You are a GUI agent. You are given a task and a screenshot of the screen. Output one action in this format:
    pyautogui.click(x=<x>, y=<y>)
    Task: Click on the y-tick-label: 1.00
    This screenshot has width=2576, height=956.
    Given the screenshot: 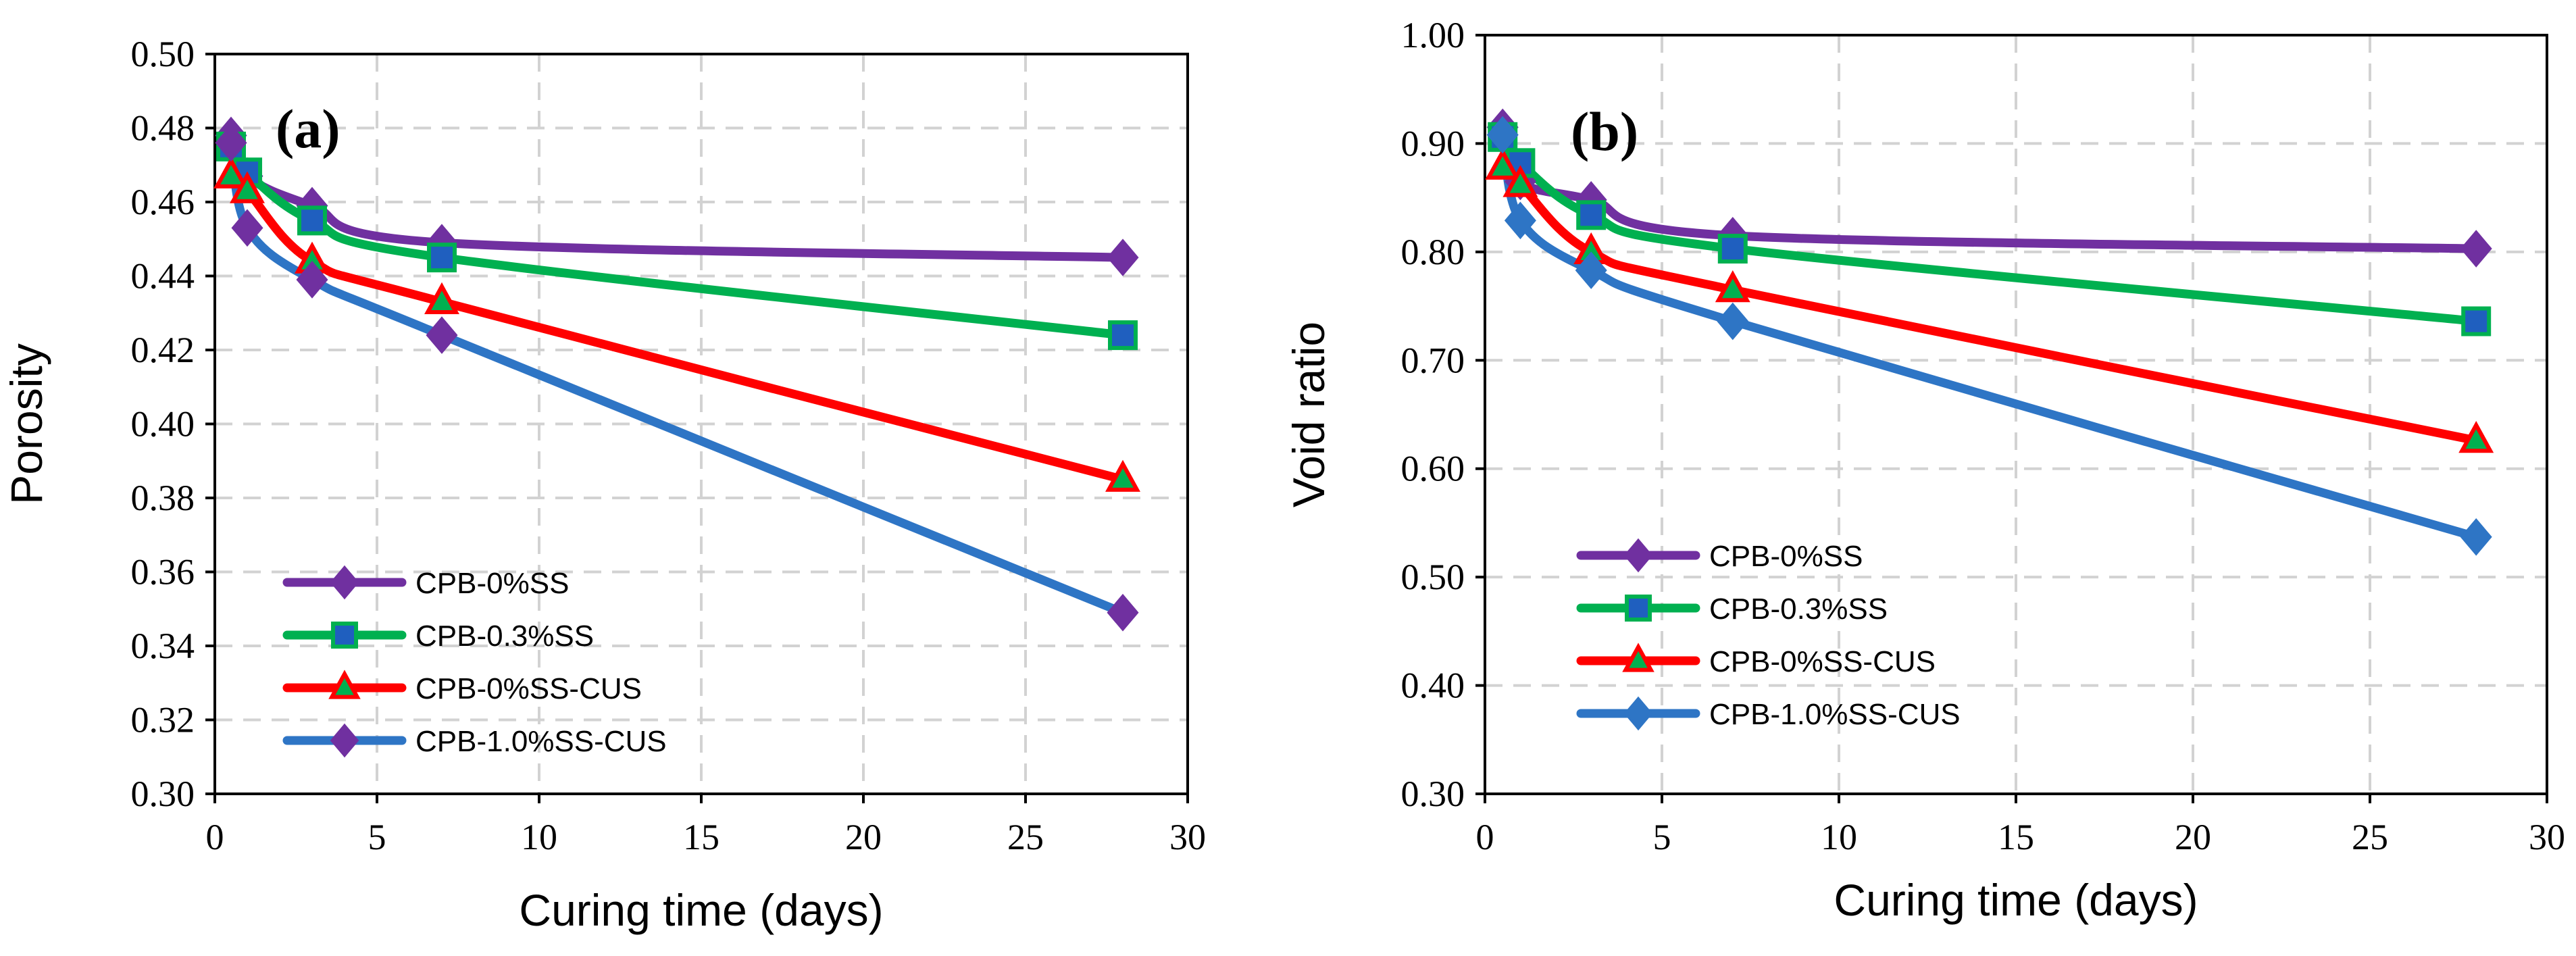 What is the action you would take?
    pyautogui.click(x=1433, y=35)
    